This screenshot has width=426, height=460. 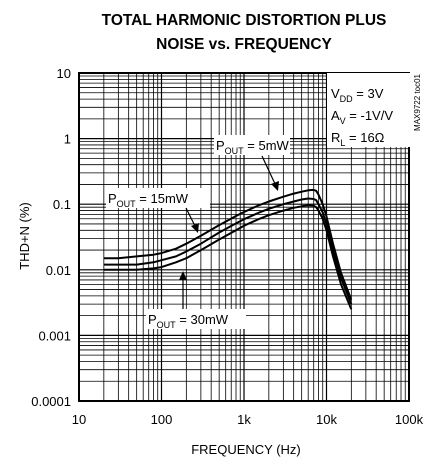 I want to click on chart-title-line-2: NOISE vs. FREQUENCY, so click(x=244, y=44).